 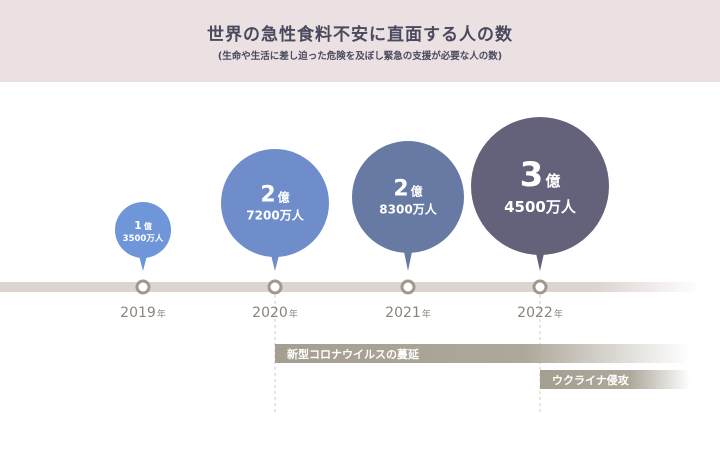 What do you see at coordinates (590, 380) in the screenshot?
I see `event-label: ウクライナ侵攻` at bounding box center [590, 380].